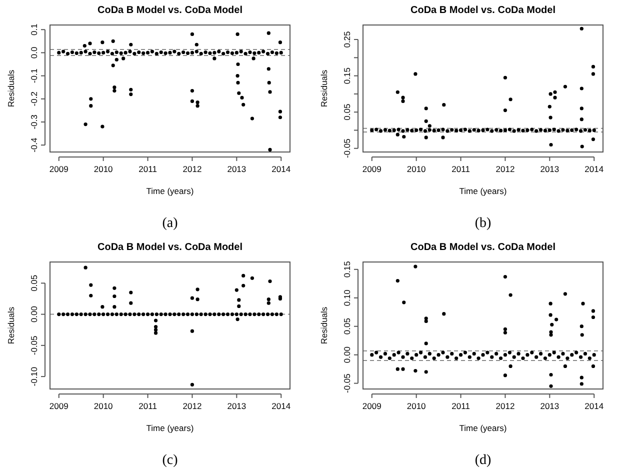 The width and height of the screenshot is (625, 474). I want to click on x-tick-label: 2012, so click(192, 169).